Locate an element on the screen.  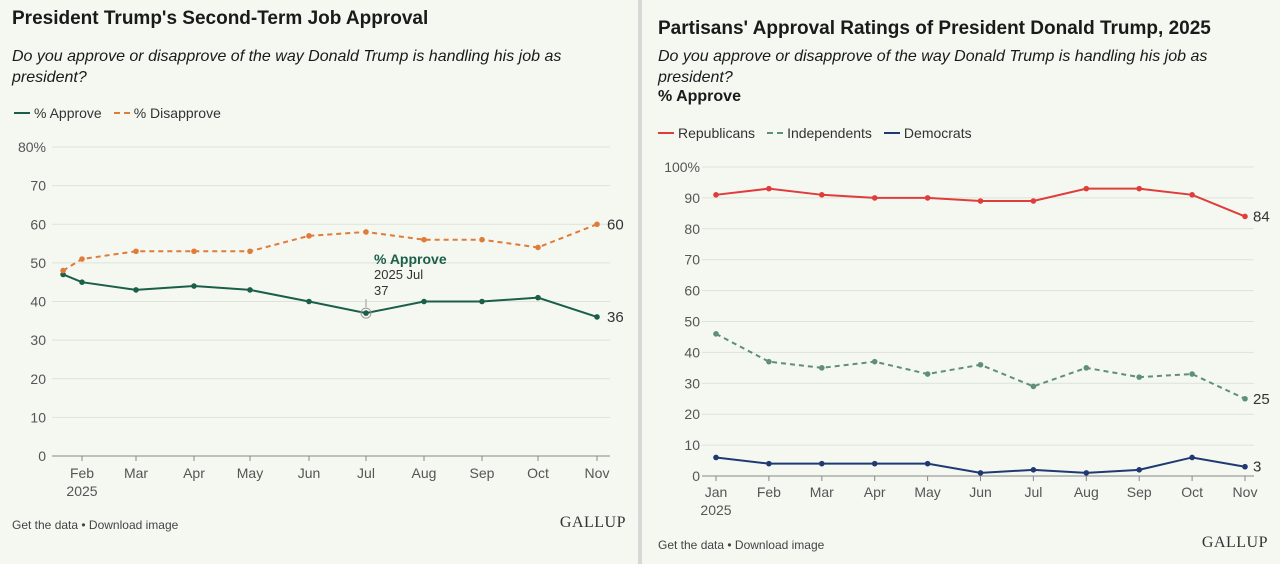
end-value-label: 60 is located at coordinates (615, 224).